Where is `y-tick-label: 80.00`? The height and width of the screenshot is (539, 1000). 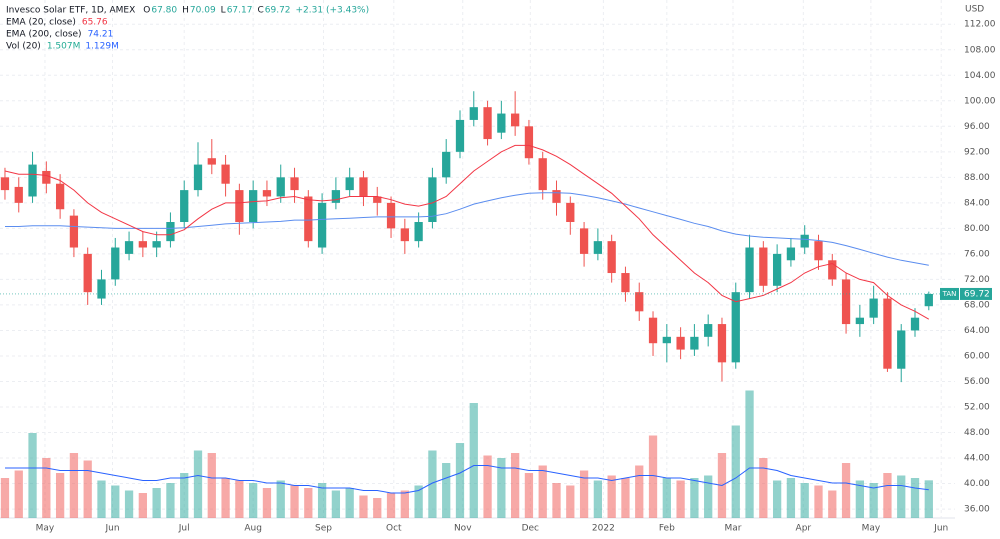
y-tick-label: 80.00 is located at coordinates (977, 229).